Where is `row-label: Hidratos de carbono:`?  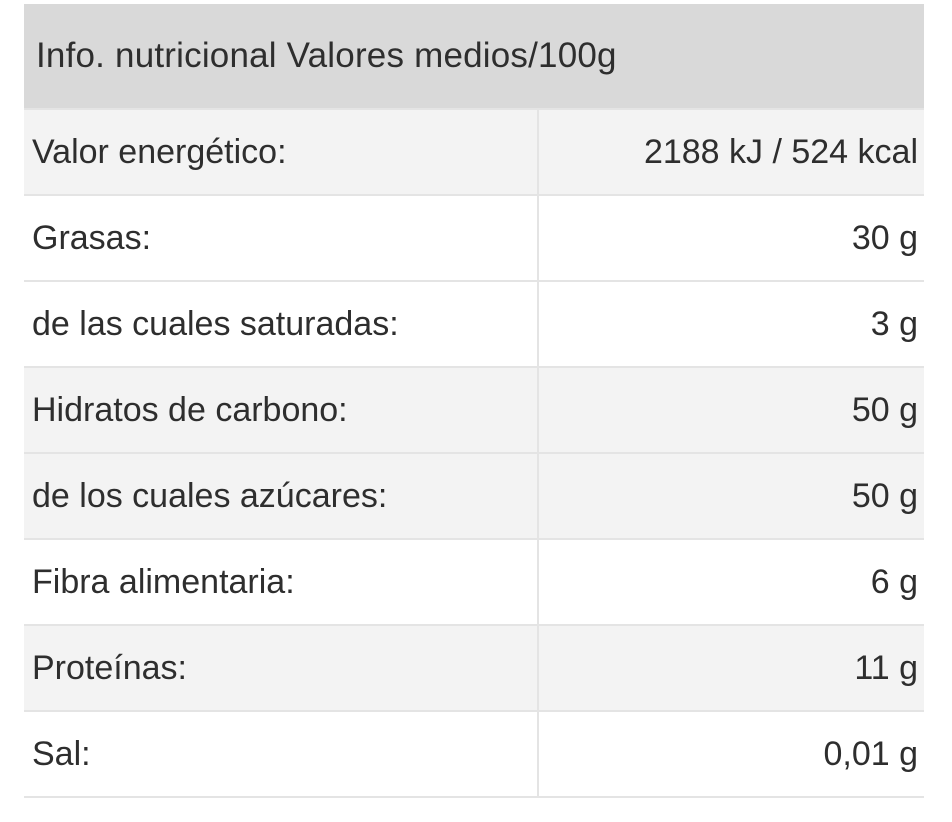 row-label: Hidratos de carbono: is located at coordinates (281, 410).